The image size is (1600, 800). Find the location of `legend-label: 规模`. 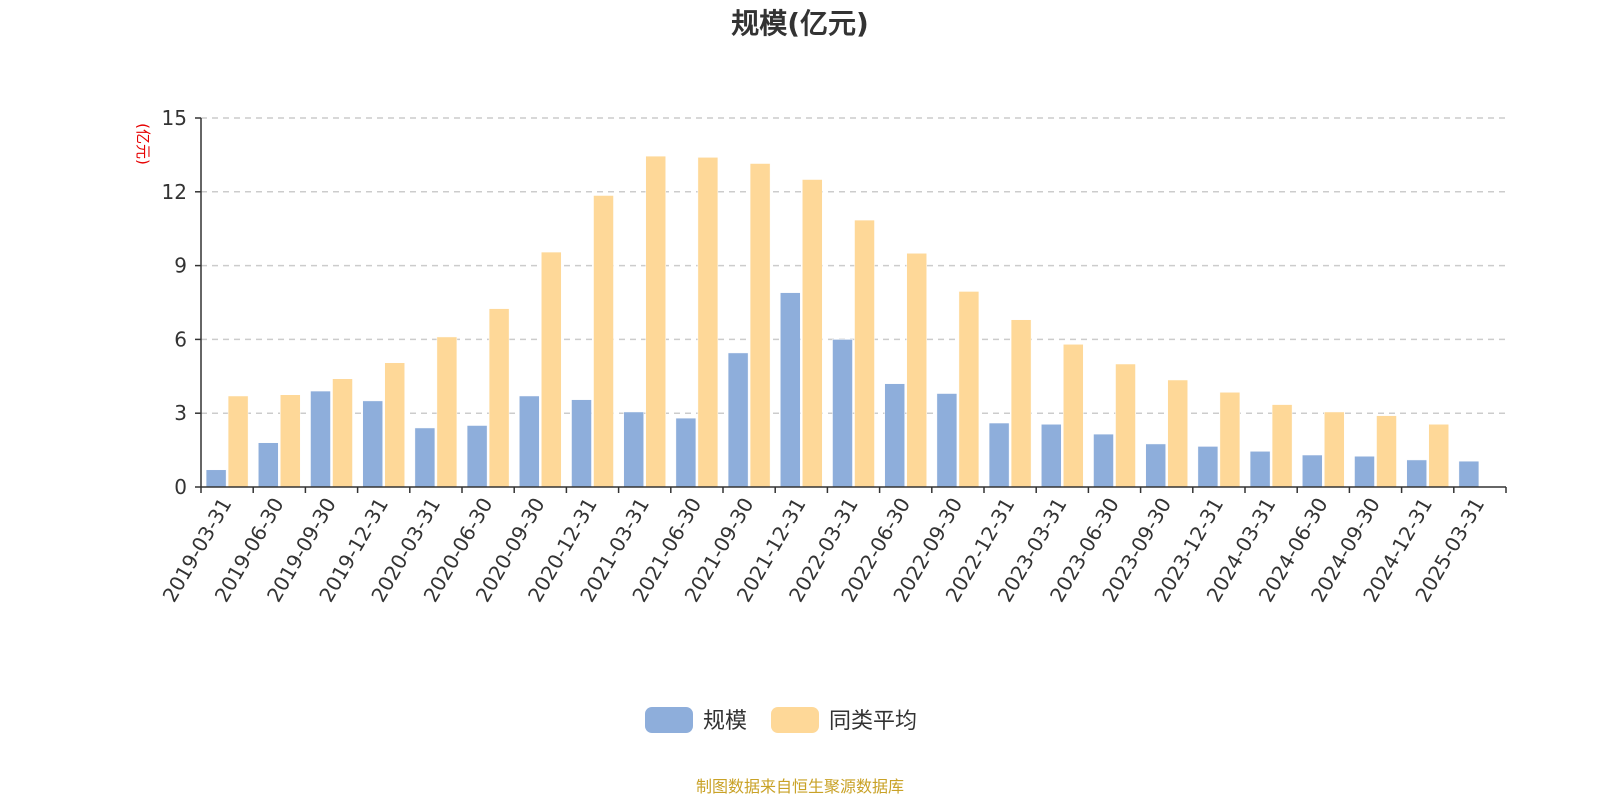

legend-label: 规模 is located at coordinates (725, 721).